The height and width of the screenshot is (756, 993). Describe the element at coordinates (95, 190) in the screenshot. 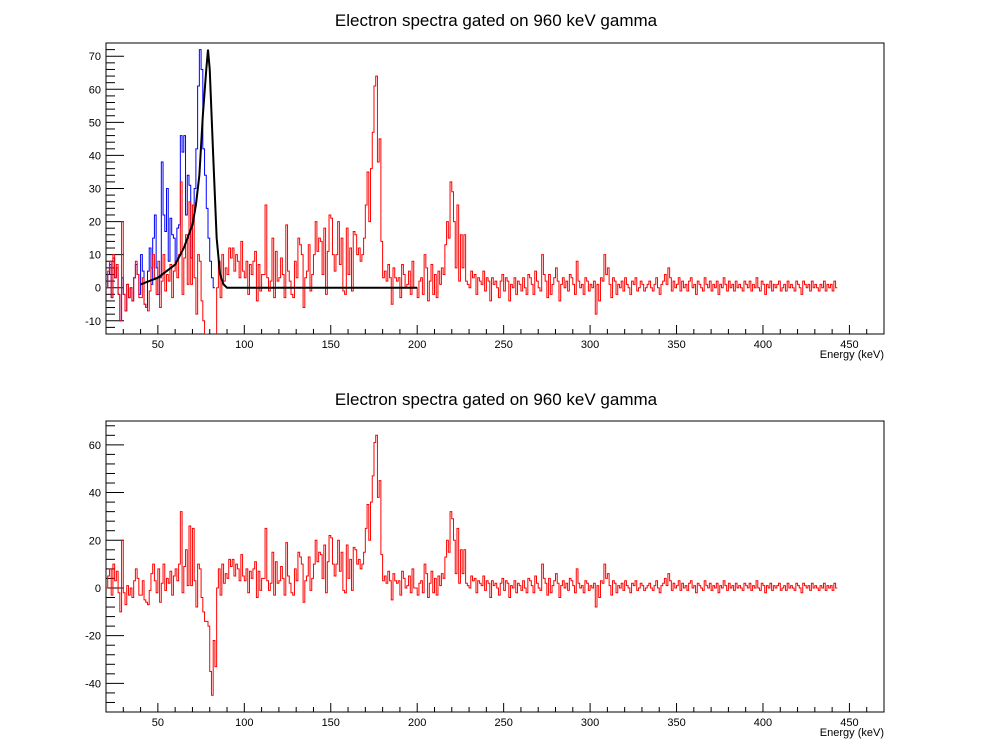

I see `y-tick-label: 30` at that location.